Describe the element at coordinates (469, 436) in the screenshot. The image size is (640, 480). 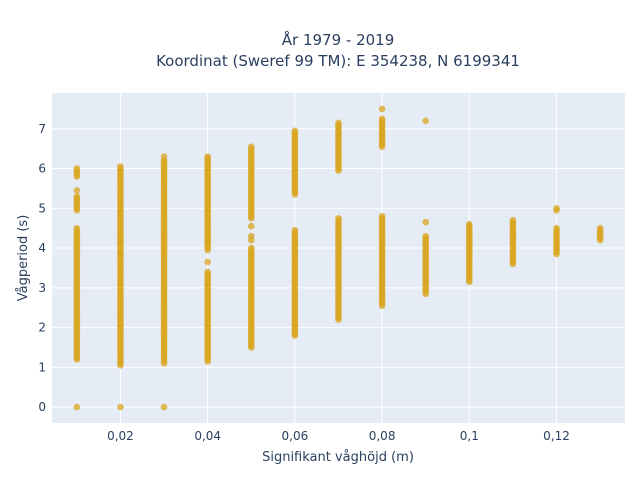
I see `x-tick-label: 0,1` at that location.